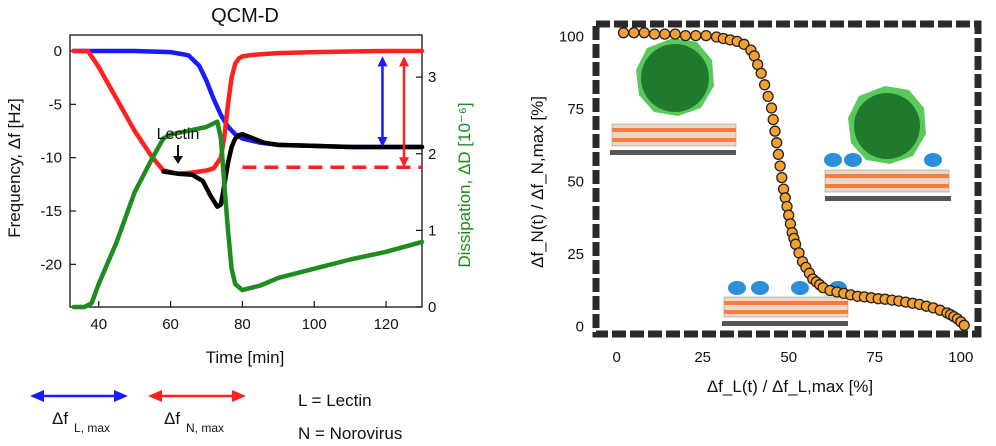 This screenshot has height=446, width=996. What do you see at coordinates (580, 326) in the screenshot?
I see `right-y-tick-label: 0` at bounding box center [580, 326].